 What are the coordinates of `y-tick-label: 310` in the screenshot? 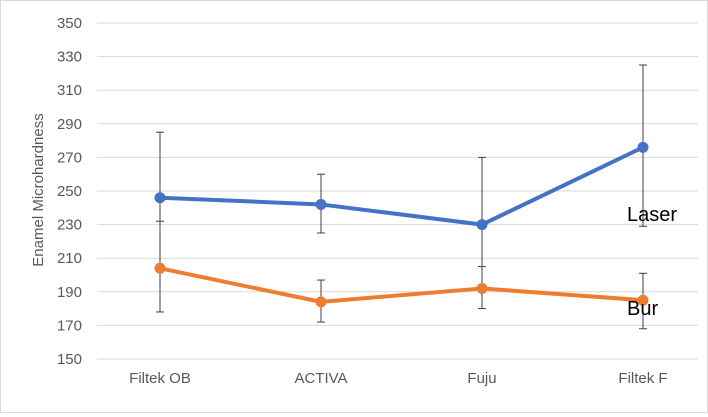 It's located at (69, 90).